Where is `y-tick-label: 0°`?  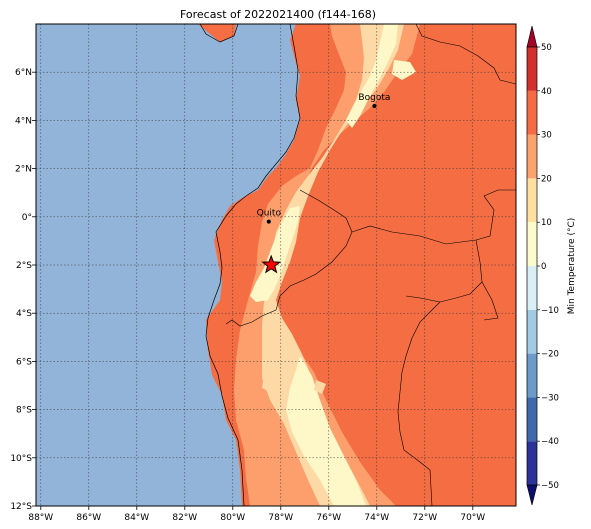
y-tick-label: 0° is located at coordinates (27, 218).